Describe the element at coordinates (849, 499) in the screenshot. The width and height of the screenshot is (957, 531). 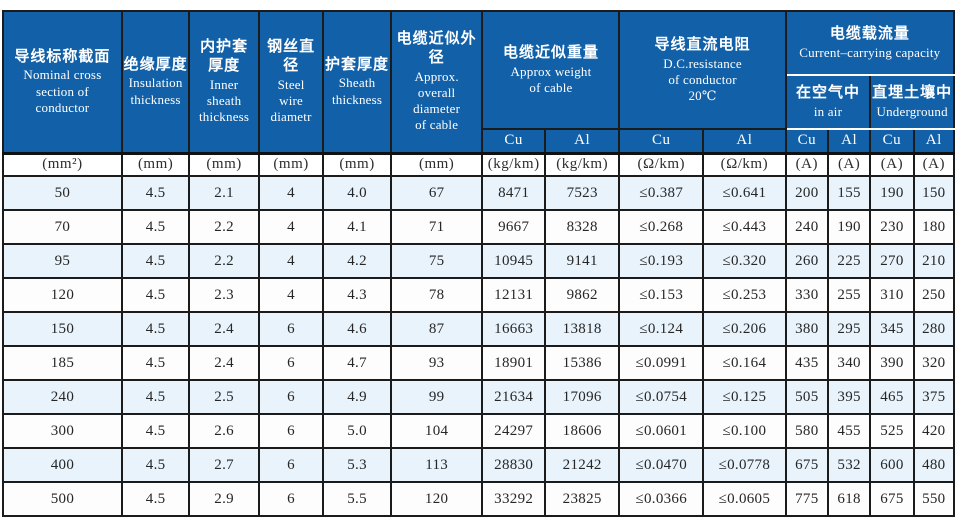
I see `data-cell: 618` at that location.